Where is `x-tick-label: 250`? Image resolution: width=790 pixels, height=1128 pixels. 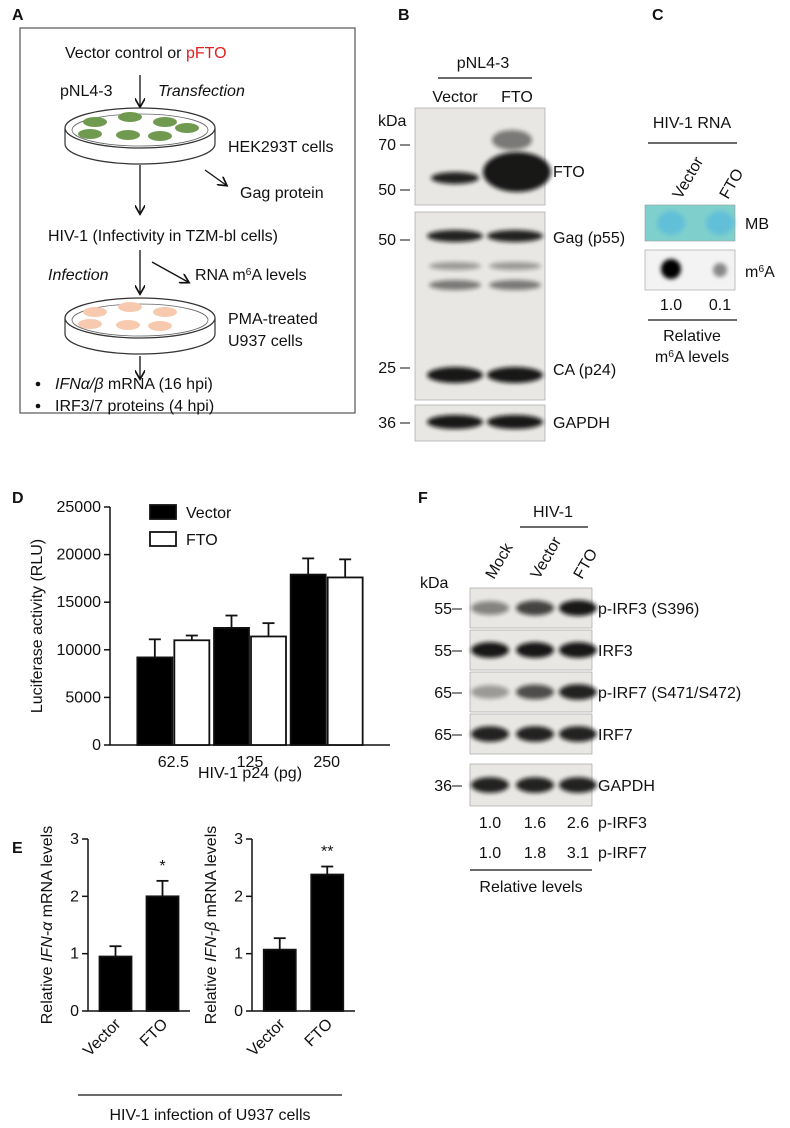
x-tick-label: 250 is located at coordinates (326, 762).